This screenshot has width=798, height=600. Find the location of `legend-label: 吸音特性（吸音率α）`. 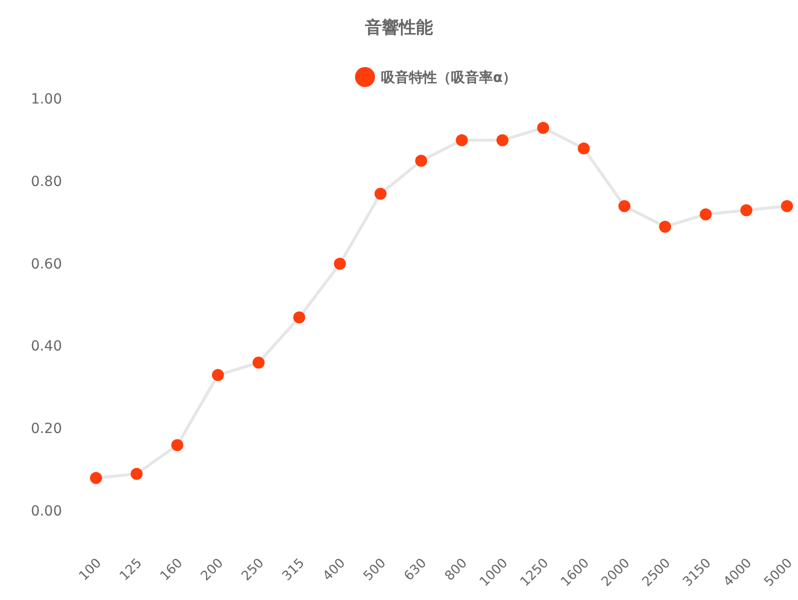

legend-label: 吸音特性（吸音率α） is located at coordinates (449, 77).